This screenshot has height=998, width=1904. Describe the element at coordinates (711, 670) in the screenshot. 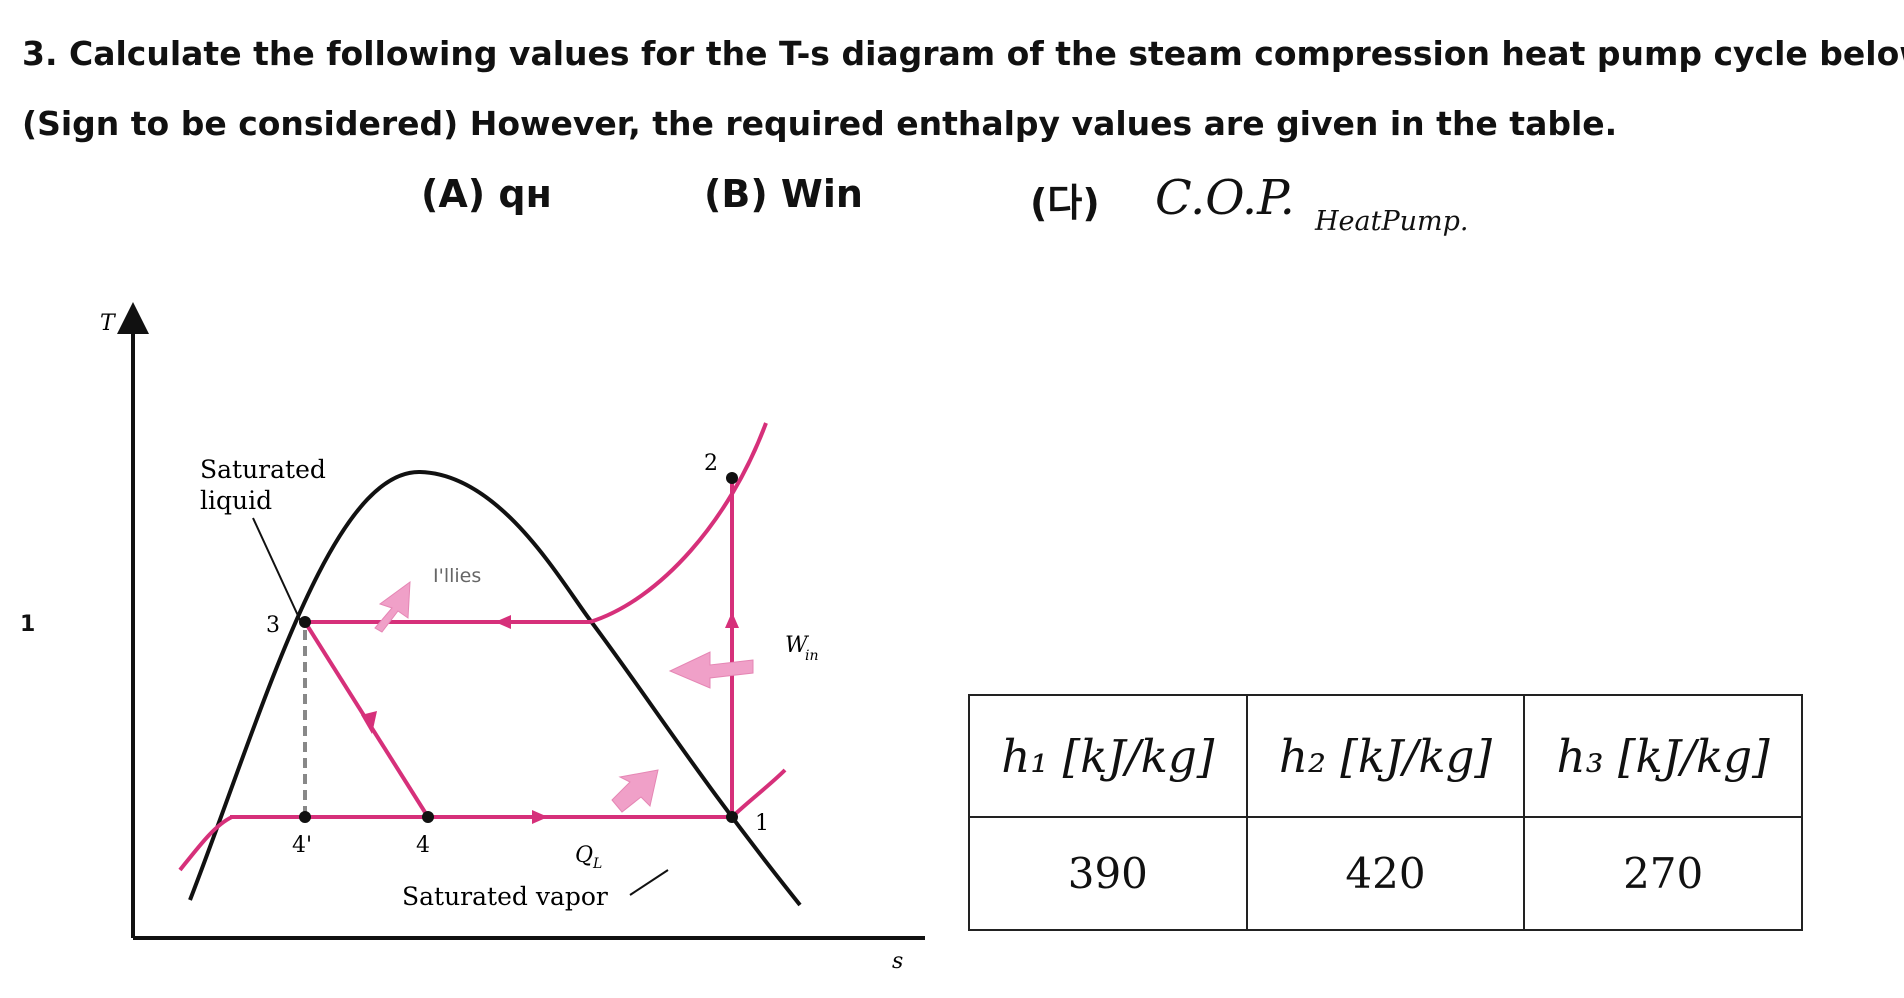

I see `w-in-arrow-icon` at that location.